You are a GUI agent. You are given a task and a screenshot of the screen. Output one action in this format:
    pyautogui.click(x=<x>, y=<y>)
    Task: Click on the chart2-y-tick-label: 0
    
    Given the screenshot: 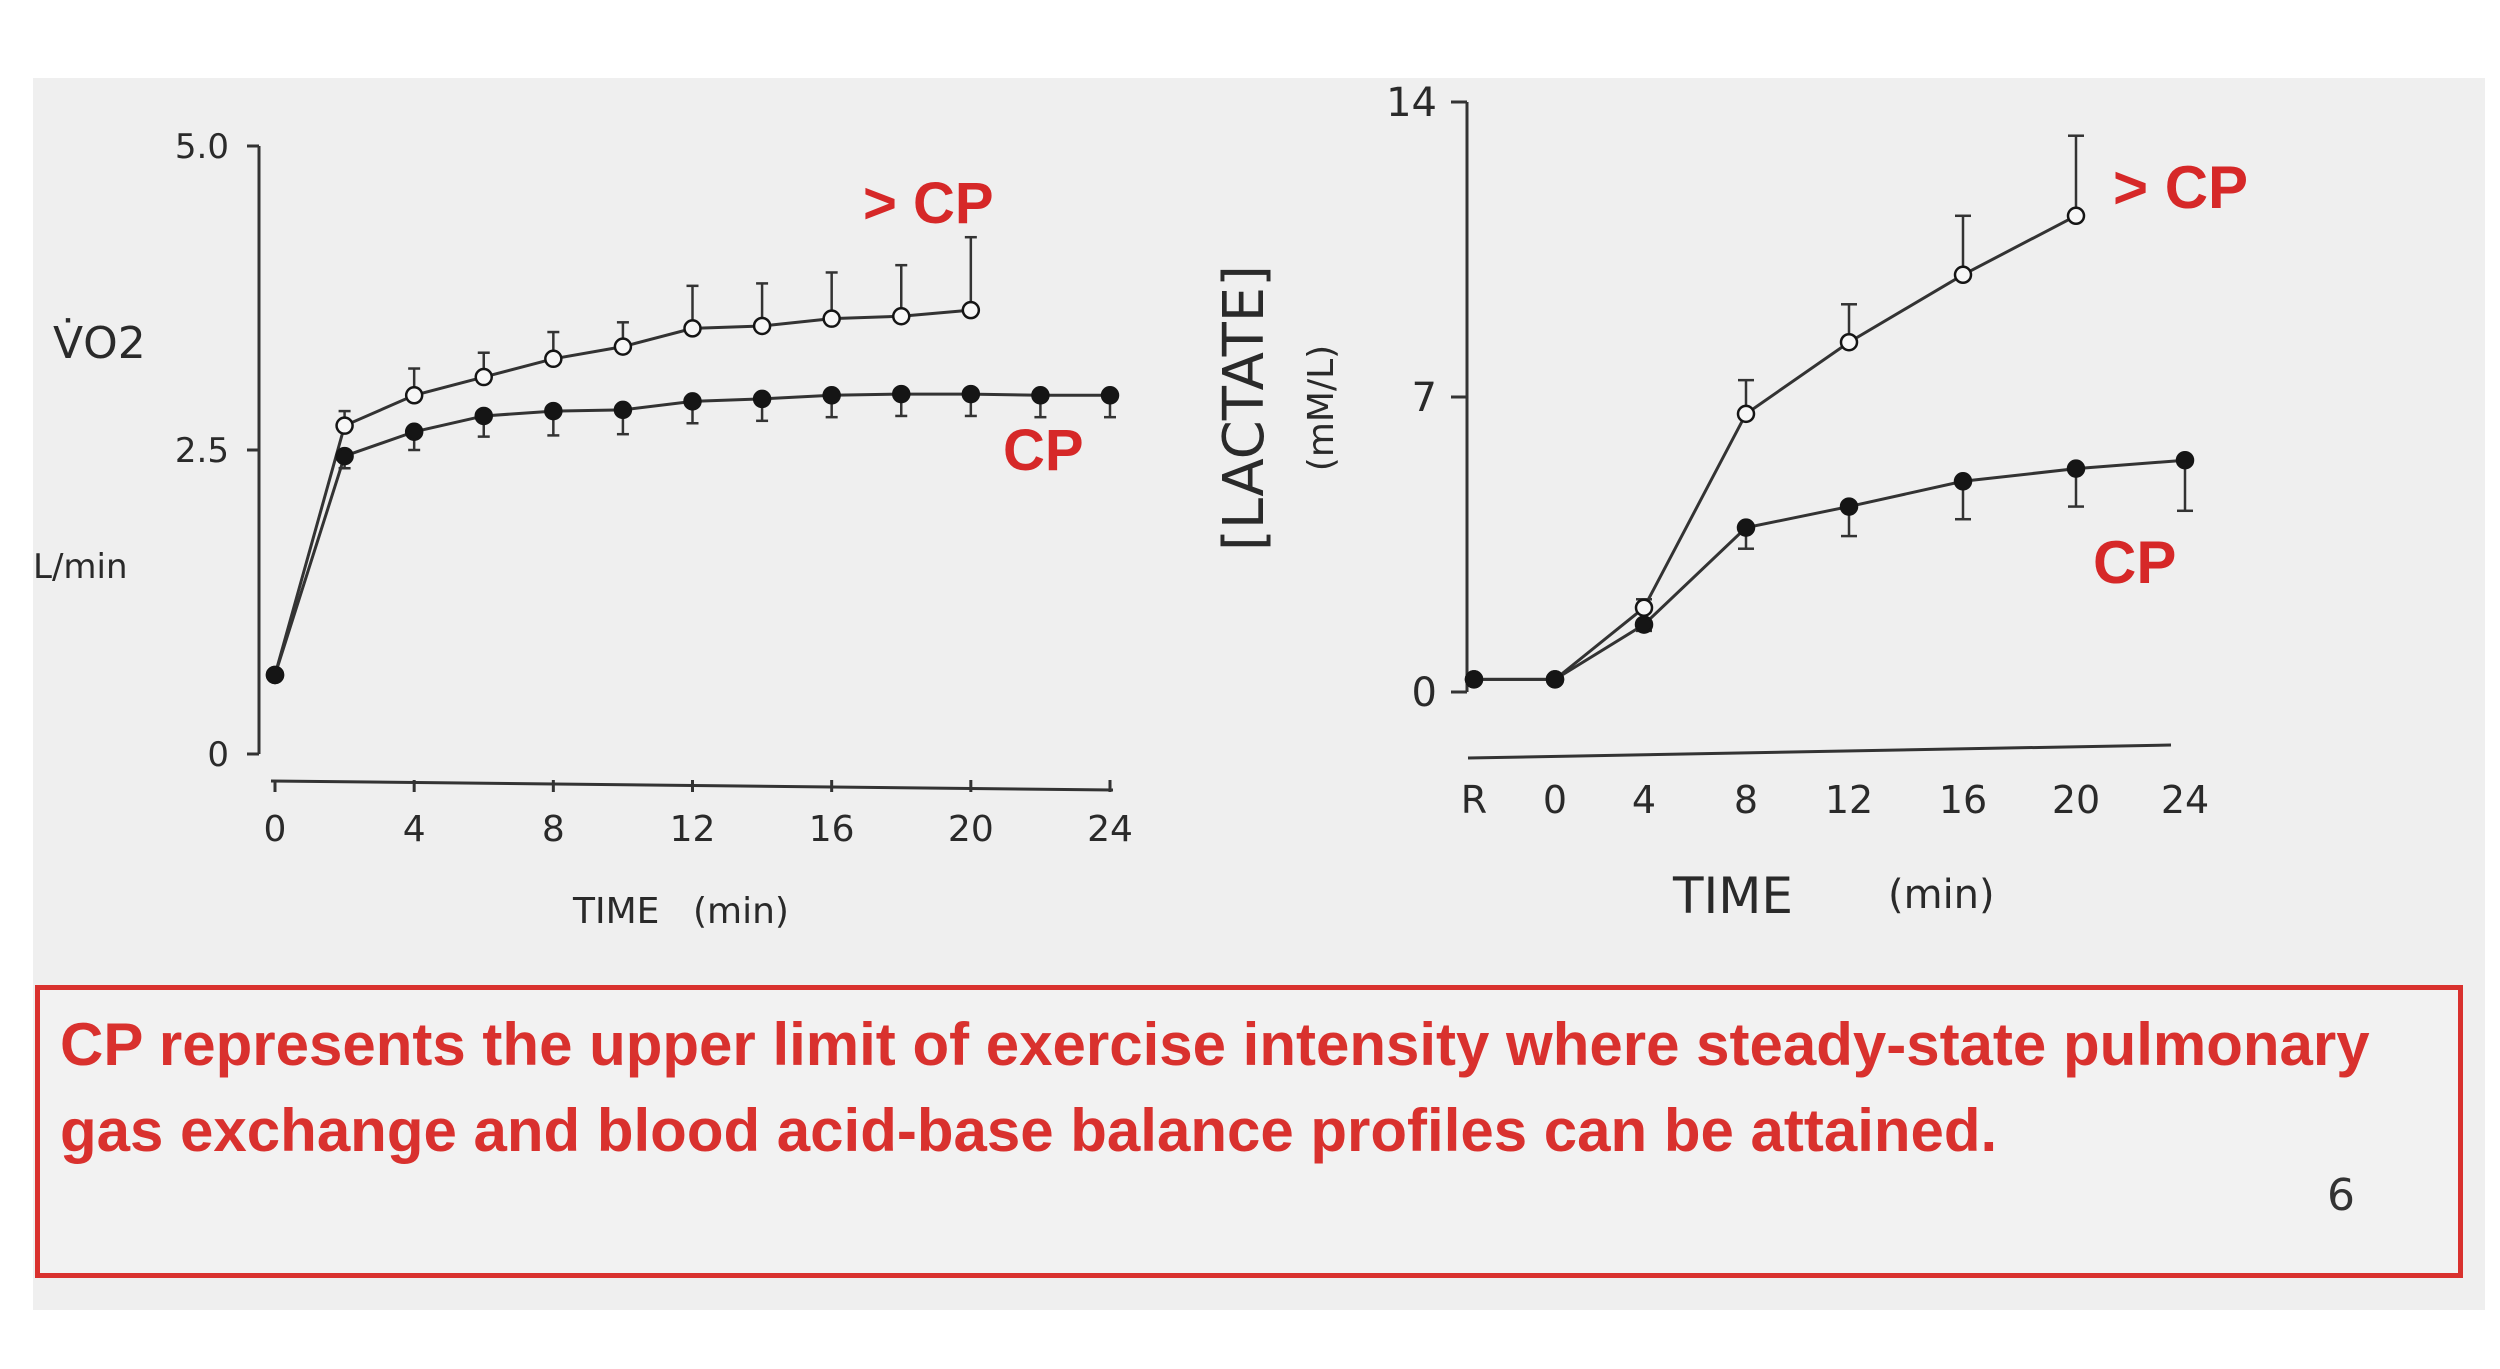 What is the action you would take?
    pyautogui.click(x=1424, y=693)
    